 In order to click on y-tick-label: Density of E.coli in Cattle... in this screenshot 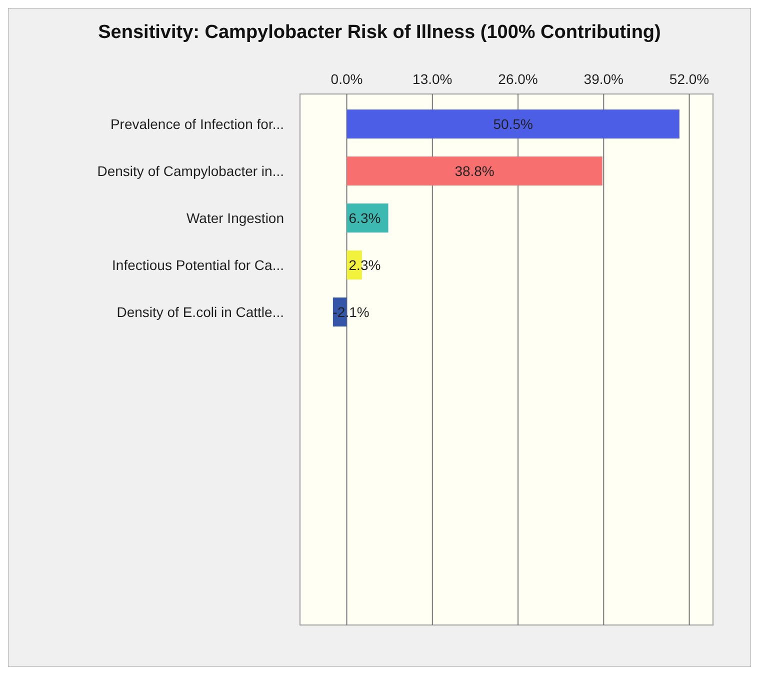, I will do `click(200, 312)`.